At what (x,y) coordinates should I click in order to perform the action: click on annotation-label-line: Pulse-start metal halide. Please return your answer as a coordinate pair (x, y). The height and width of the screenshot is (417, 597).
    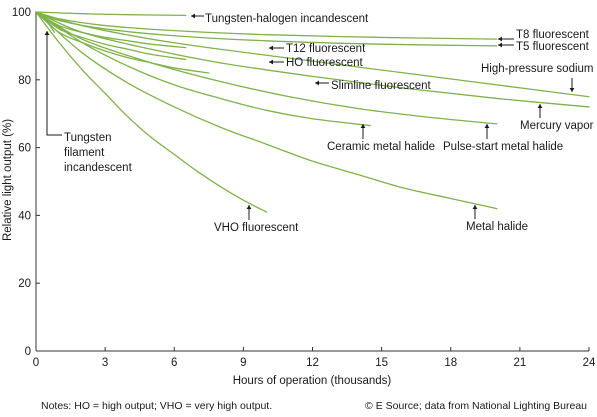
    Looking at the image, I should click on (503, 147).